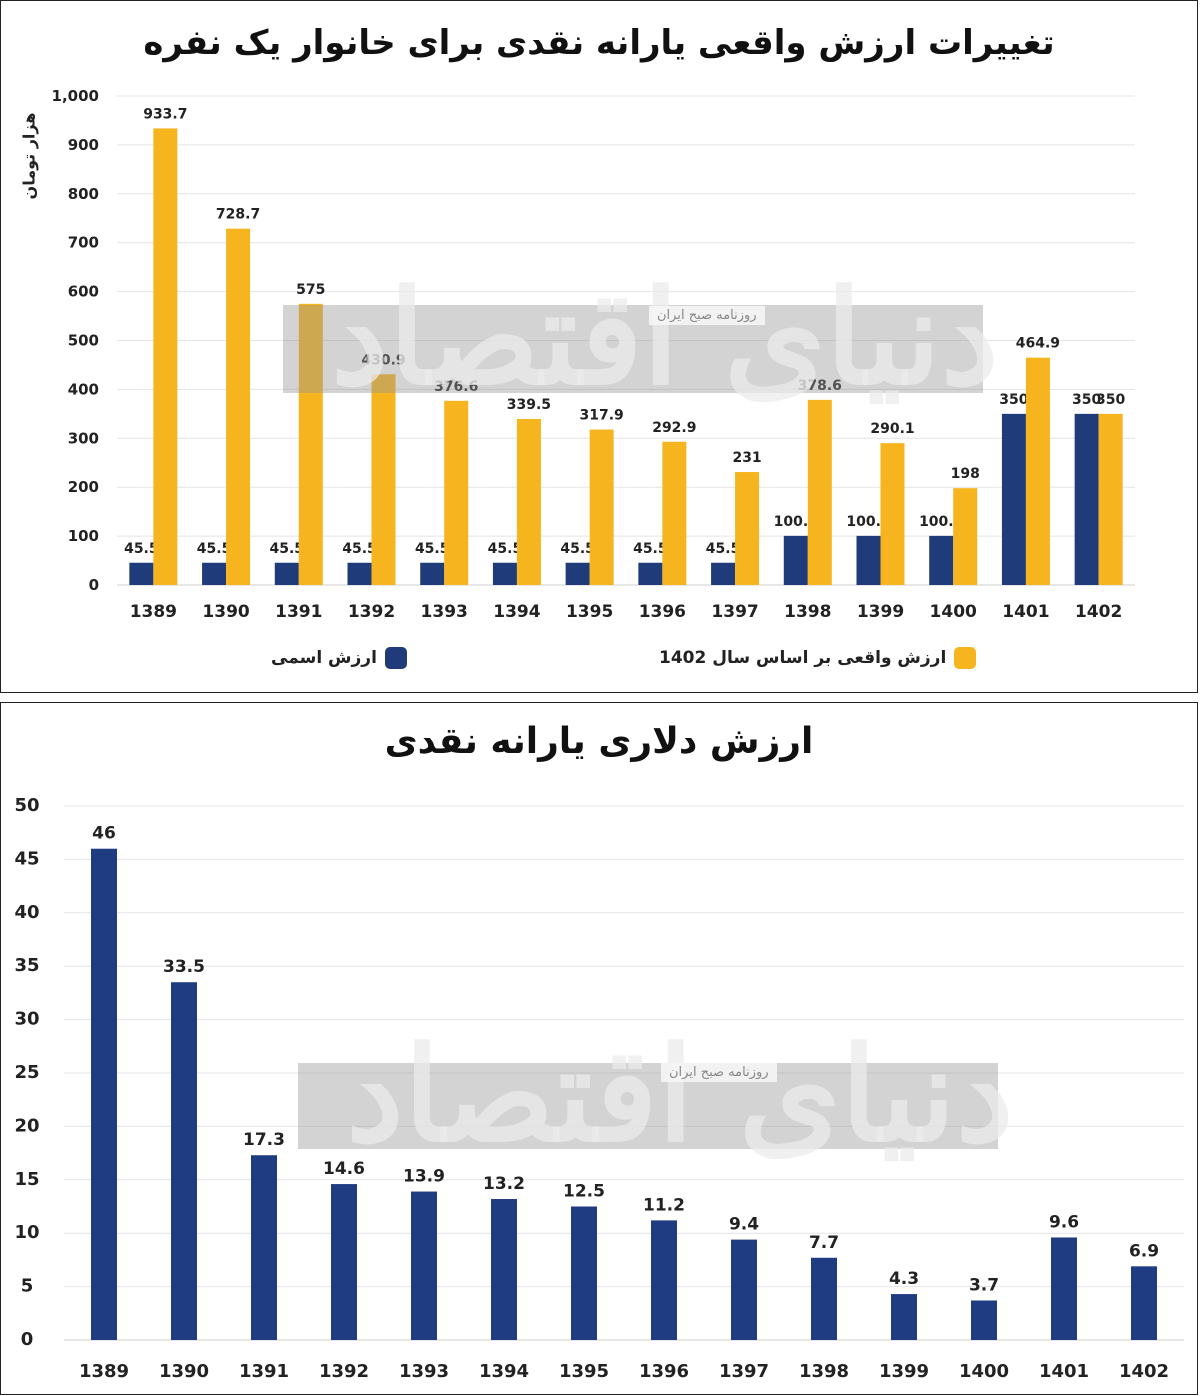 The height and width of the screenshot is (1396, 1200). What do you see at coordinates (298, 612) in the screenshot?
I see `x-tick-label: 1391` at bounding box center [298, 612].